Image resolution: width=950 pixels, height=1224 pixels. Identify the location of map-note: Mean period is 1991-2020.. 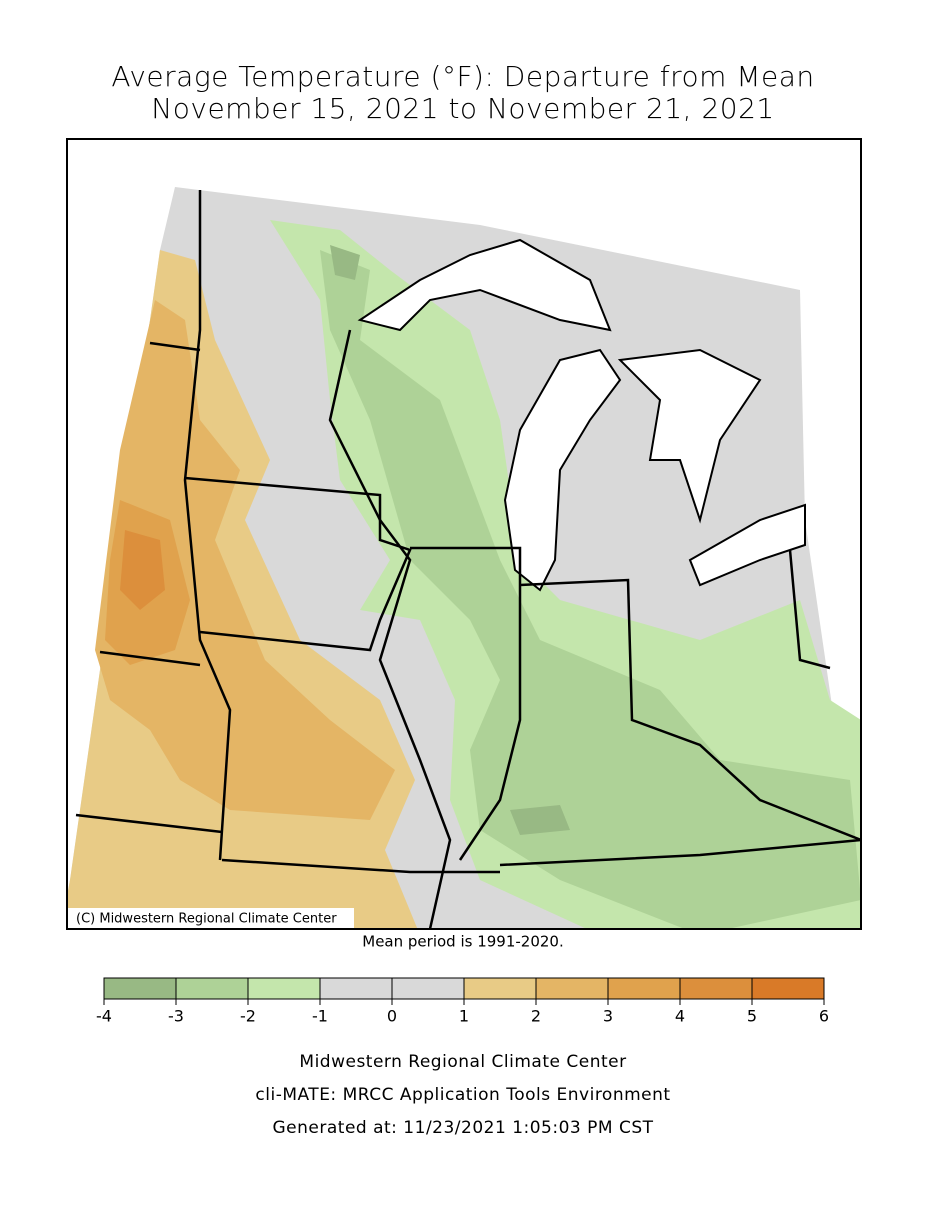
(462, 942).